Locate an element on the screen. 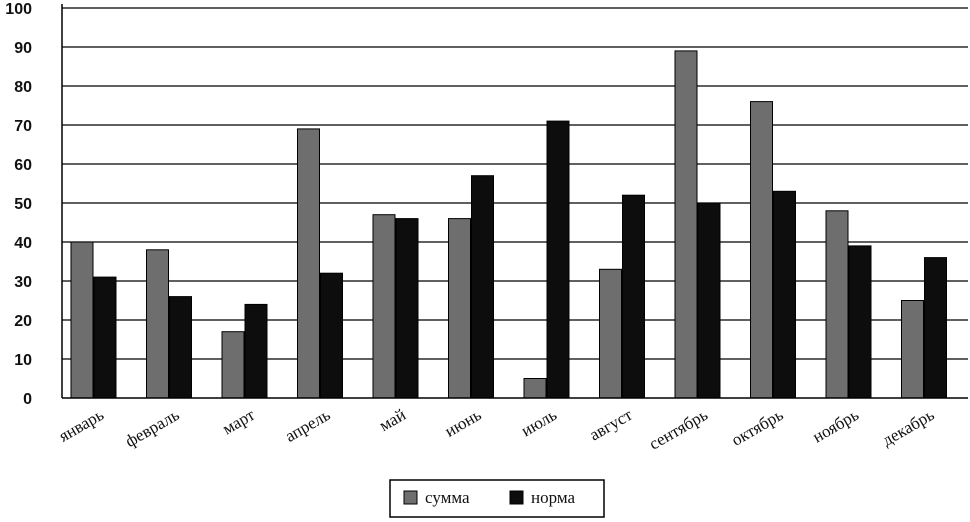 Image resolution: width=970 pixels, height=522 pixels. x-category-label: июнь is located at coordinates (463, 423).